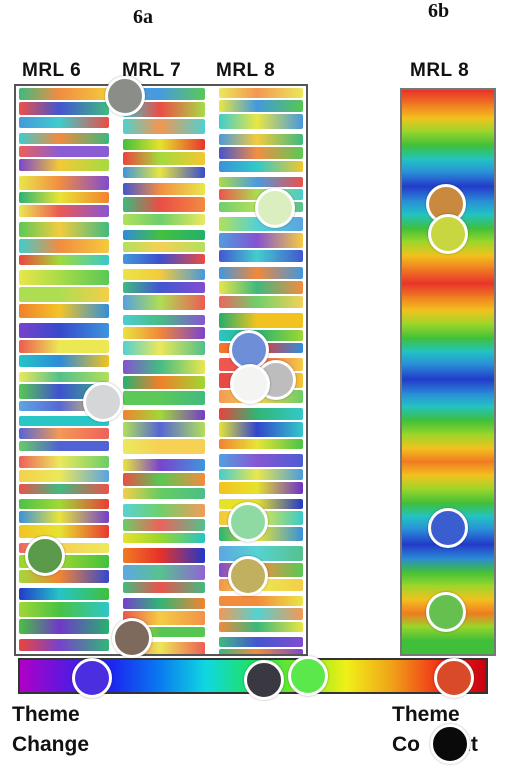 Image resolution: width=509 pixels, height=768 pixels. Describe the element at coordinates (264, 680) in the screenshot. I see `marker-charcoal` at that location.